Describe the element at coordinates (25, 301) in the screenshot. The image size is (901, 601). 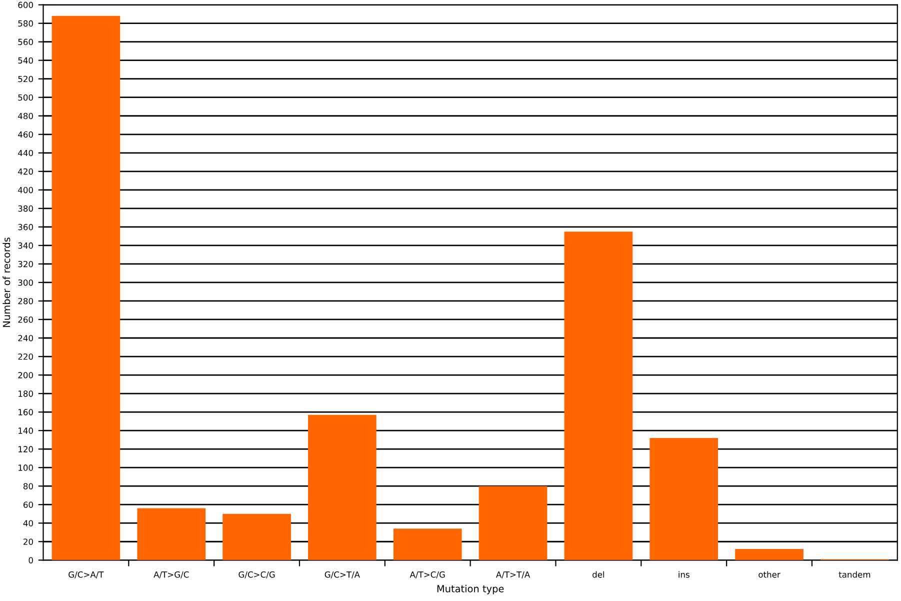
I see `y-tick-label: 280` at that location.